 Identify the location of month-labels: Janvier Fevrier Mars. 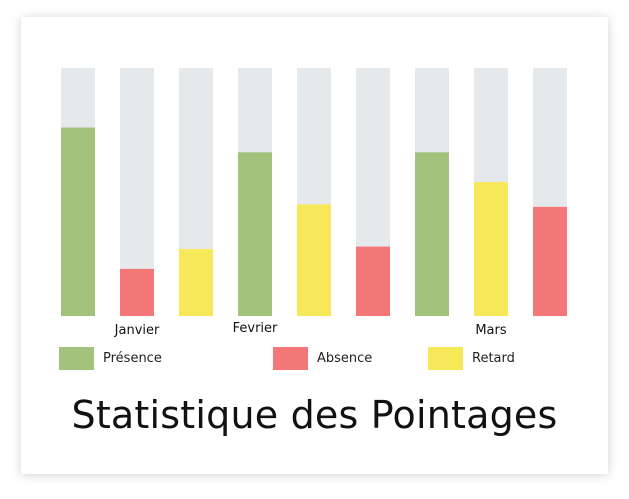
(310, 329).